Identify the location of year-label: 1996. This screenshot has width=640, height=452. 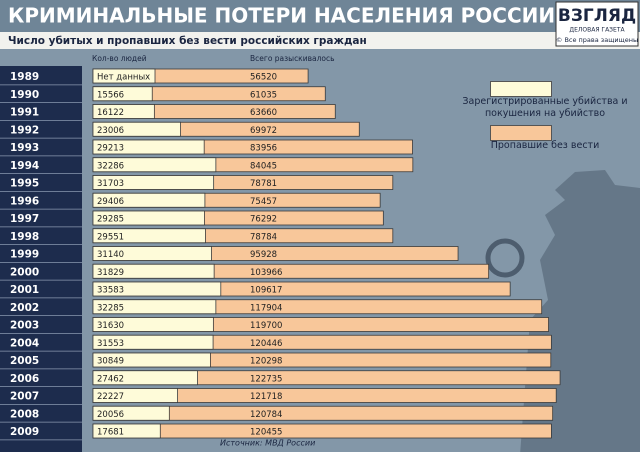
(24, 201).